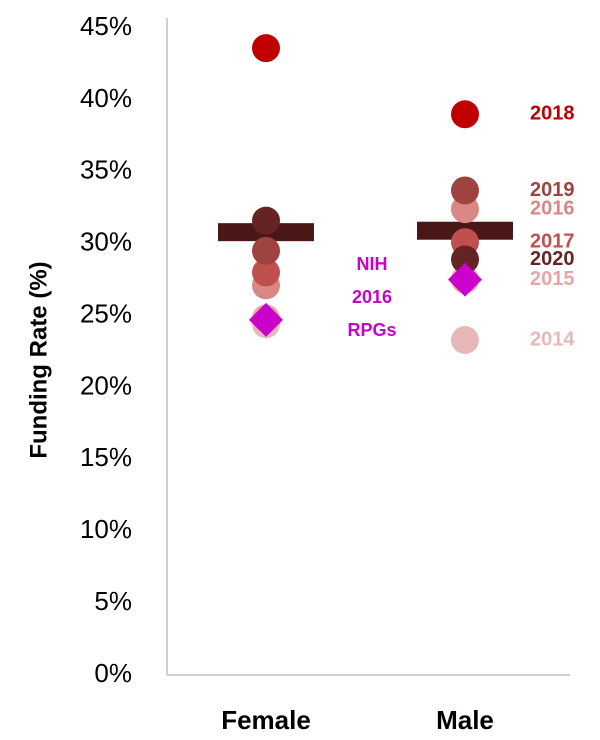 The width and height of the screenshot is (600, 740). I want to click on y-axis-label: Funding Rate (%), so click(38, 359).